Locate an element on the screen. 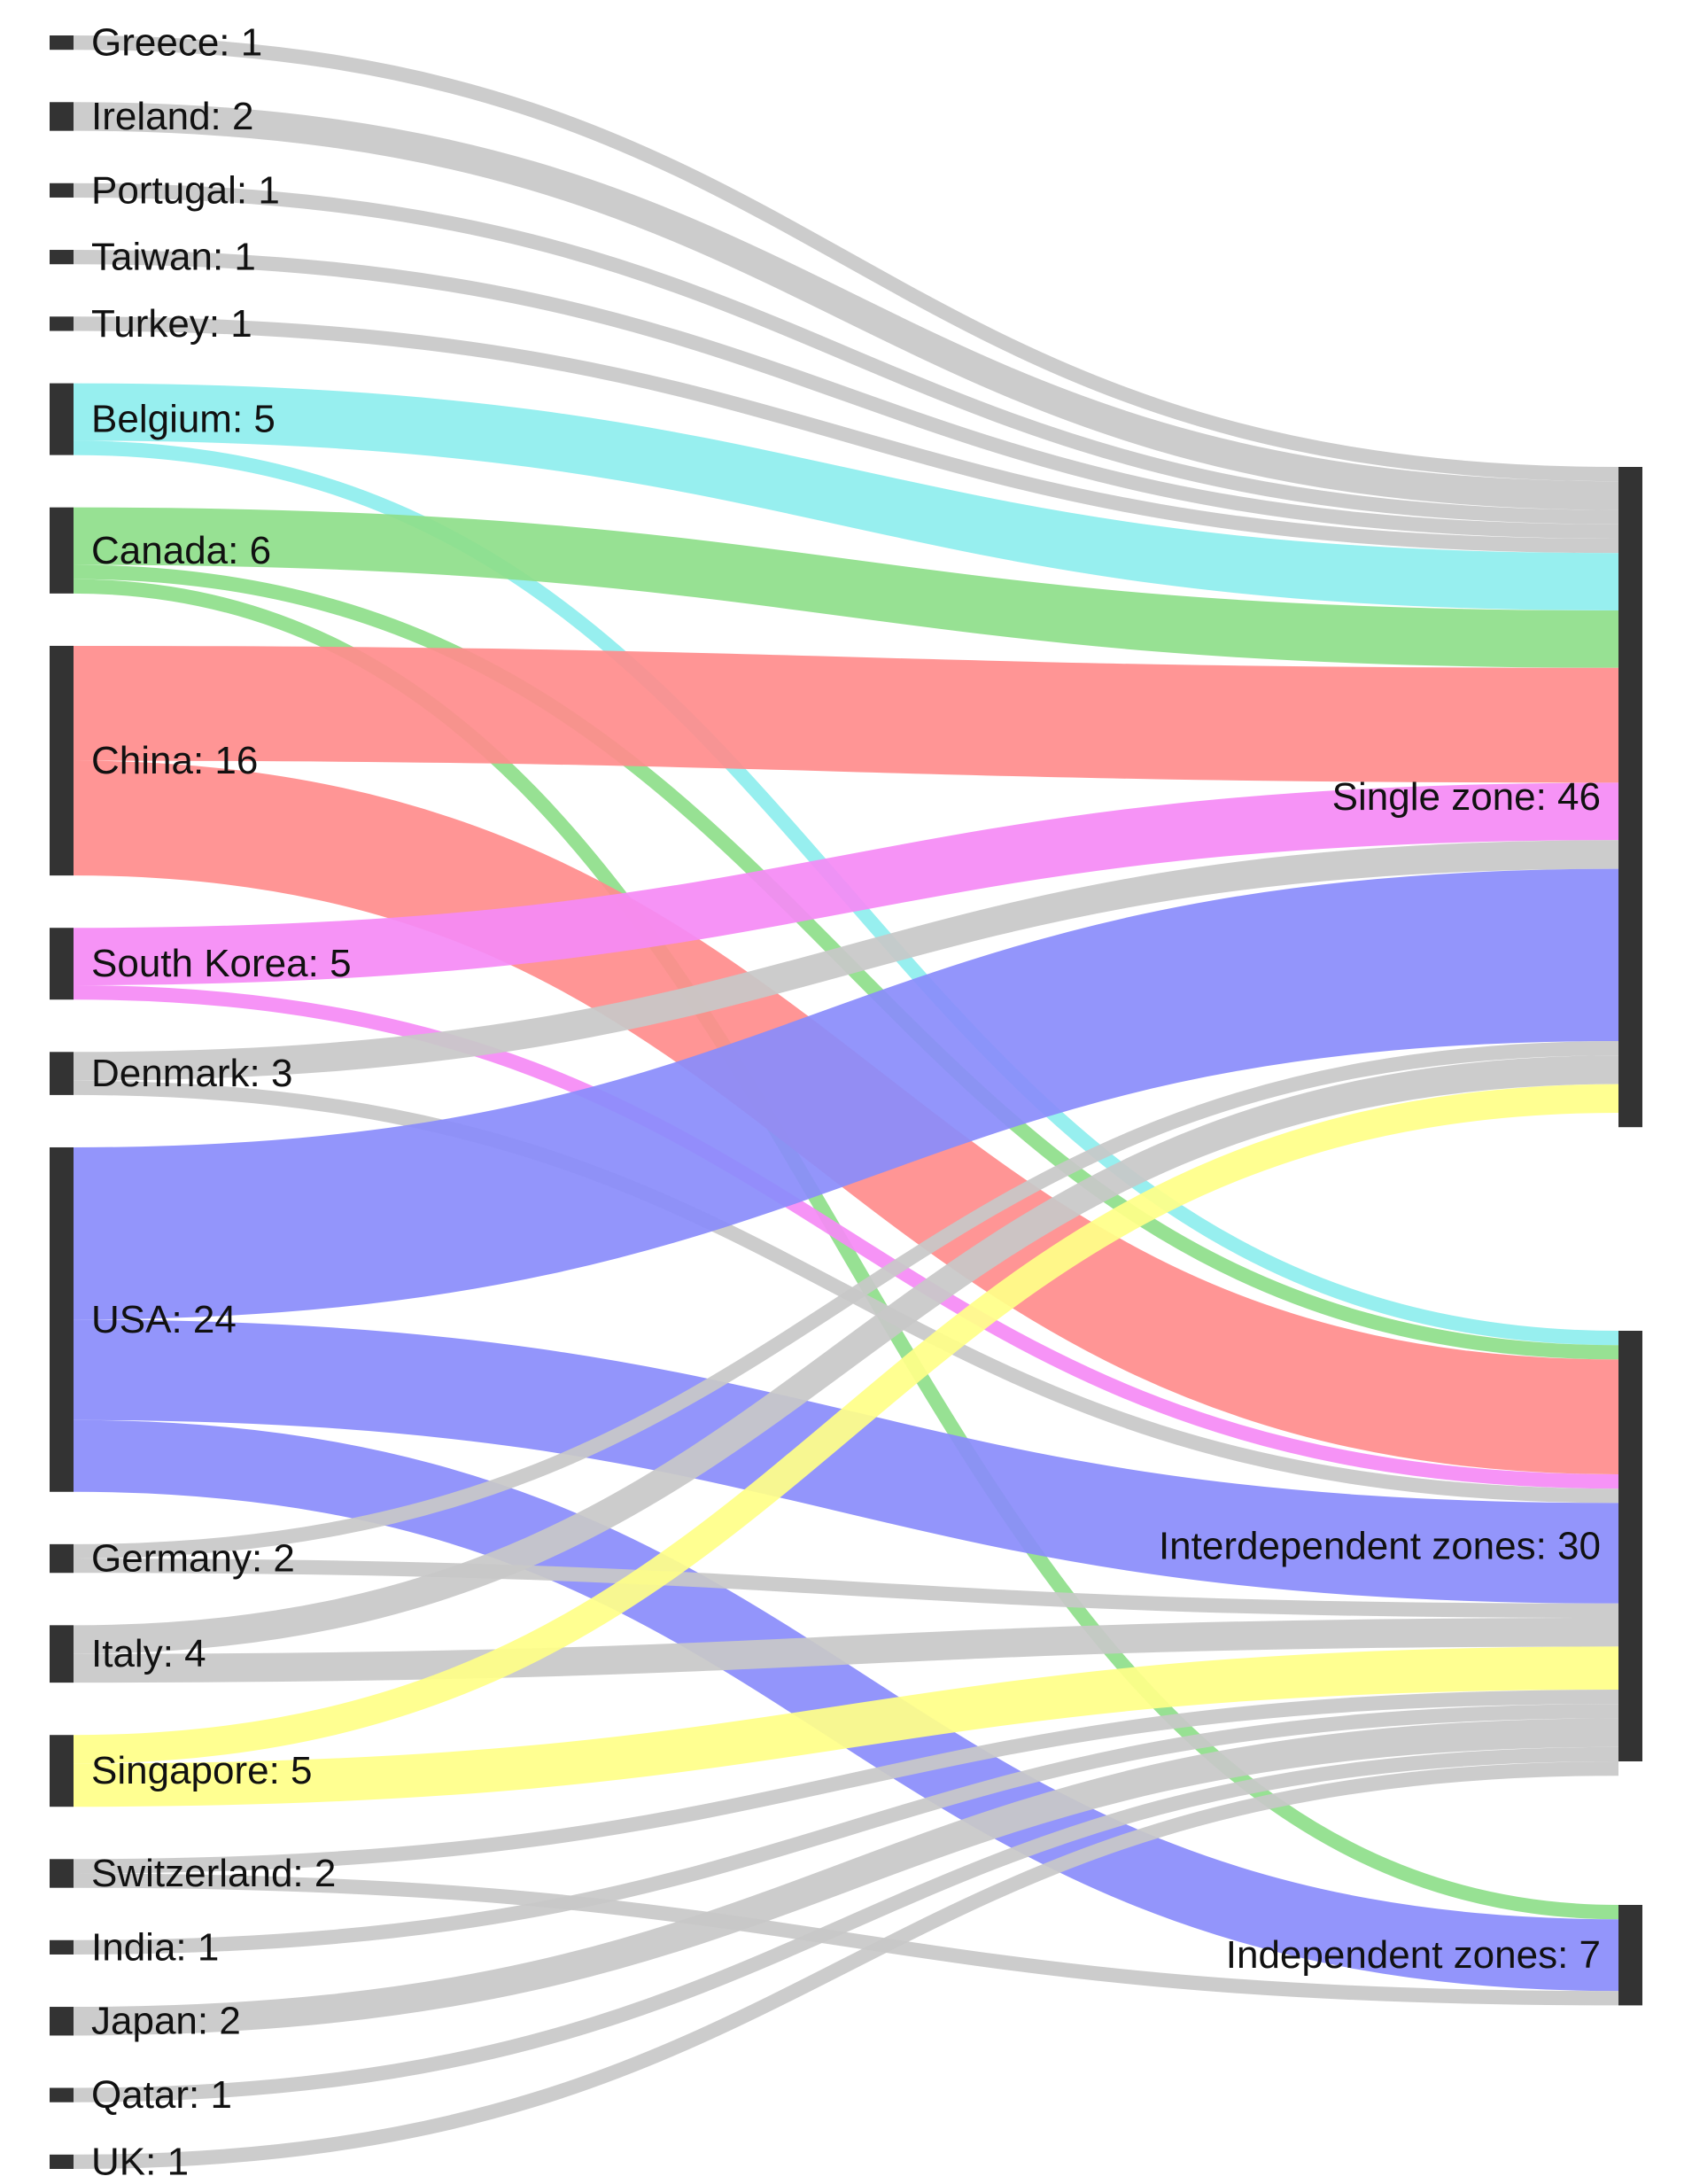  link-japan-to-interdependent-zones is located at coordinates (846, 1877).